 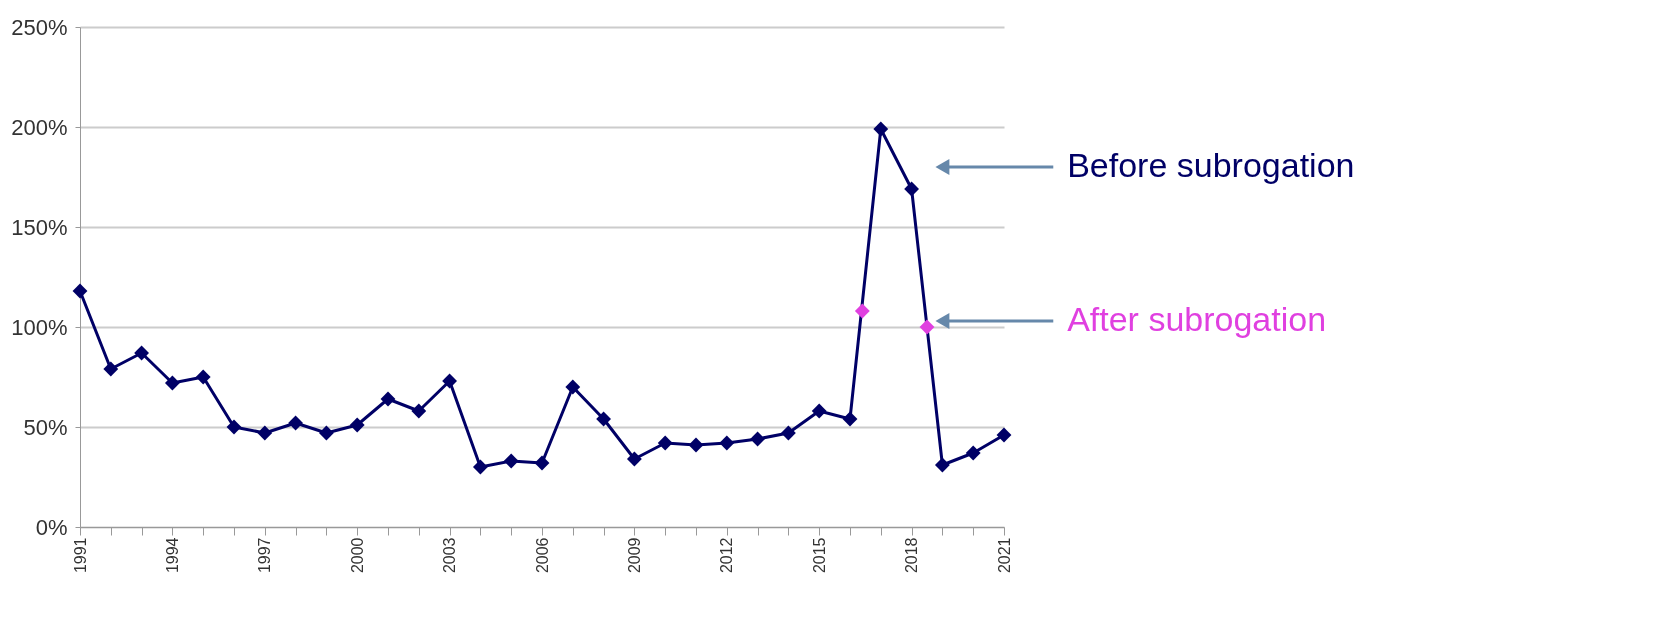 I want to click on y-tick-label: 150%, so click(x=39, y=227).